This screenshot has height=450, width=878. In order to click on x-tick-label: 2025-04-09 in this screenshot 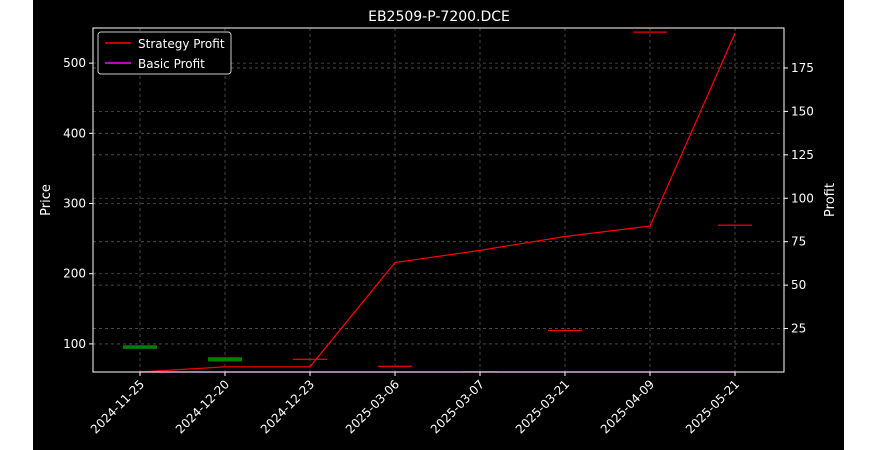, I will do `click(627, 406)`.